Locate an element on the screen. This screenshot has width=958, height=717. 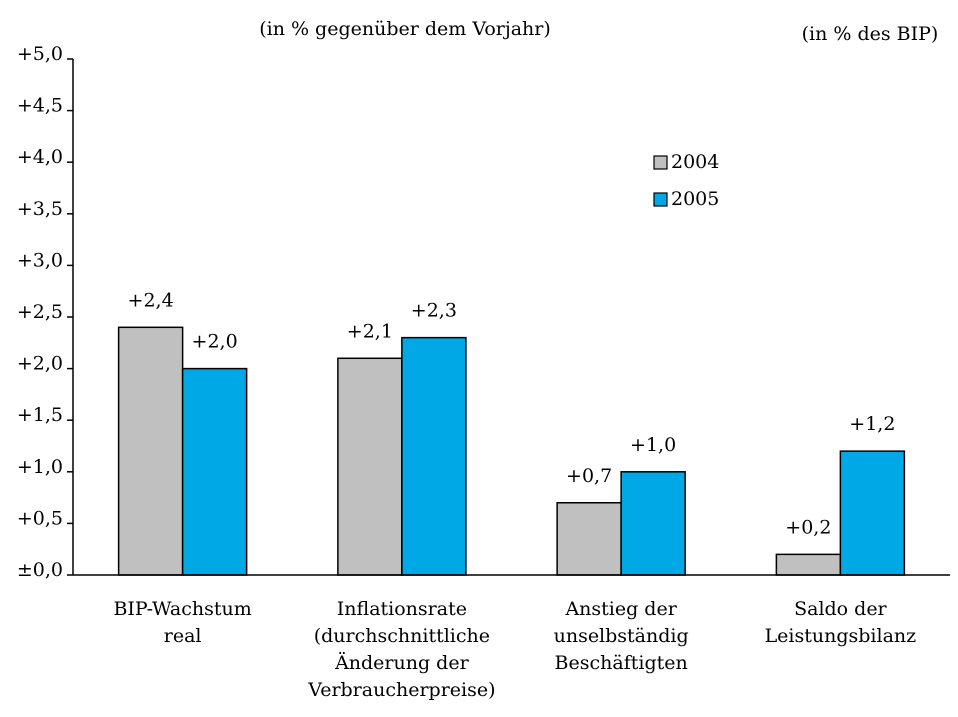
x-tick-label-line: real is located at coordinates (183, 636).